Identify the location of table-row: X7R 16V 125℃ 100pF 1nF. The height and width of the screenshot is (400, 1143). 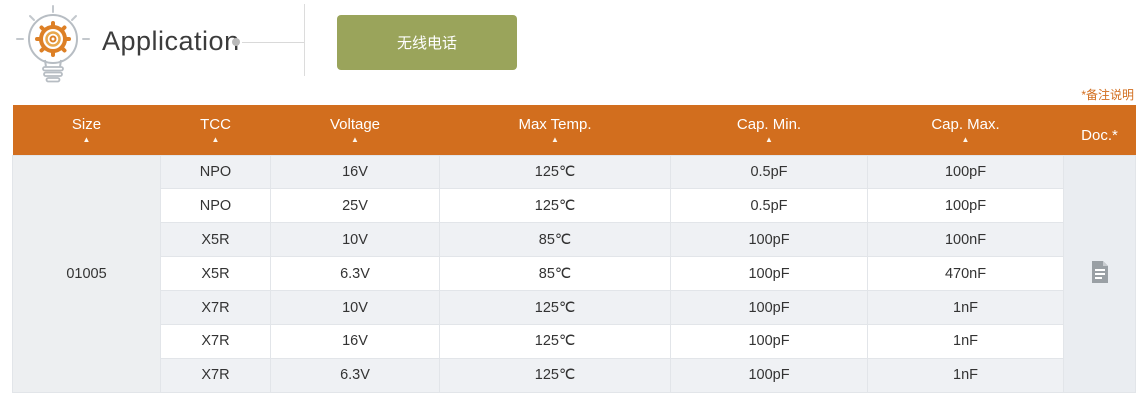
(574, 341).